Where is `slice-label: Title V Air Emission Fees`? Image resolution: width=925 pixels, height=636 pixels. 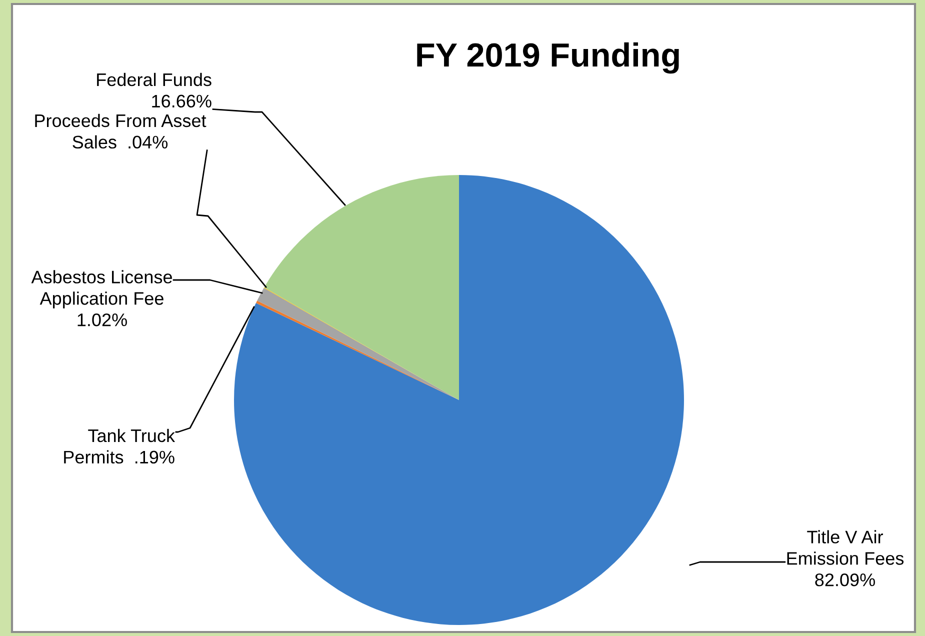 slice-label: Title V Air Emission Fees is located at coordinates (845, 547).